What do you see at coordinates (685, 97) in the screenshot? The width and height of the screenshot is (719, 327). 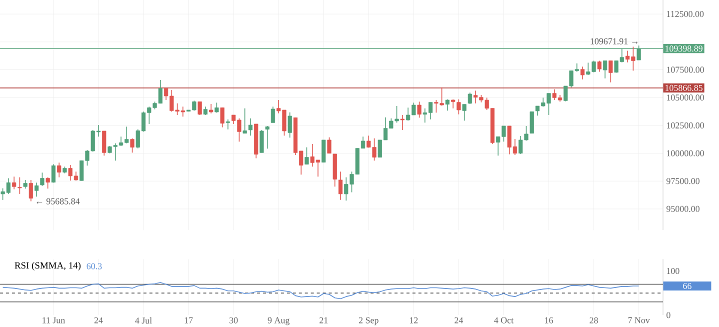 I see `y-tick-label: 105000.00` at bounding box center [685, 97].